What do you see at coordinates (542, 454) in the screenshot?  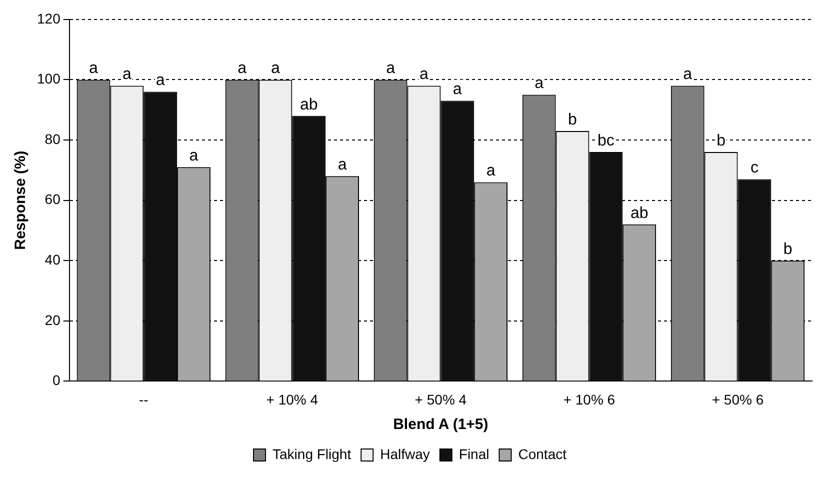 I see `legend-label: Contact` at bounding box center [542, 454].